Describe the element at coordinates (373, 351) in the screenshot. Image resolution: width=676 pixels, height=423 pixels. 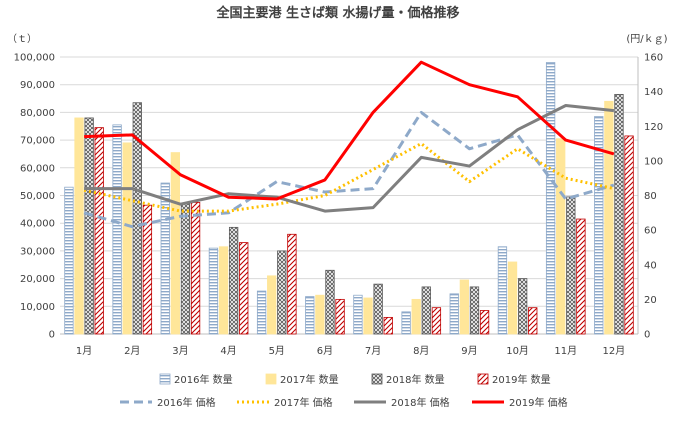
I see `x-axis-tick-label: 7月` at that location.